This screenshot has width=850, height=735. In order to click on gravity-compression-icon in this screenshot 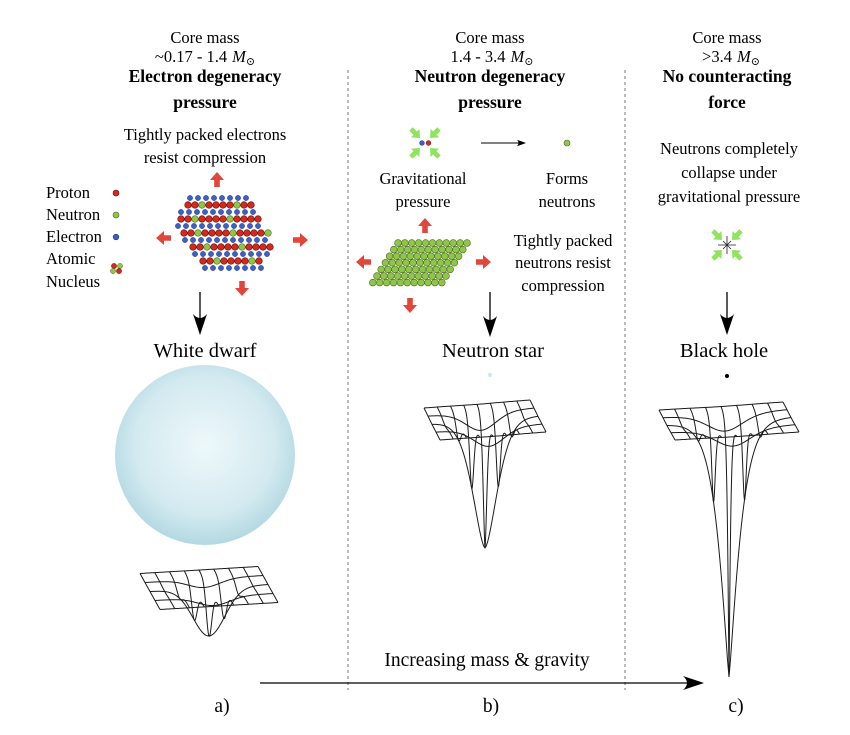, I will do `click(425, 143)`.